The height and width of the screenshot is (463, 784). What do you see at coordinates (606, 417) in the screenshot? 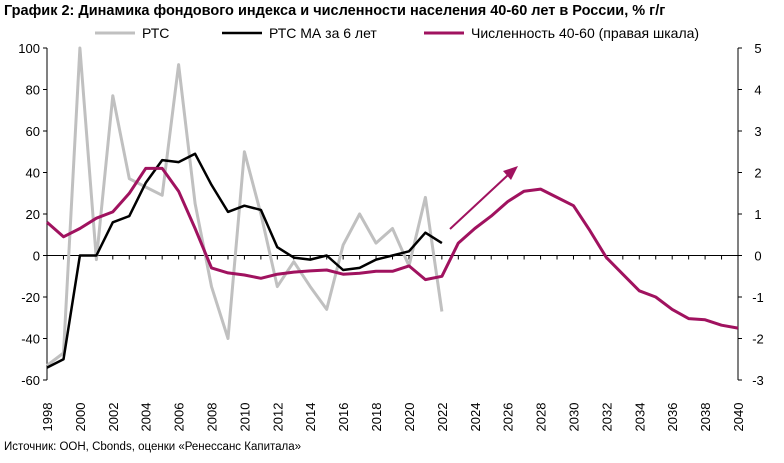
I see `x-tick-label: 2032` at bounding box center [606, 417].